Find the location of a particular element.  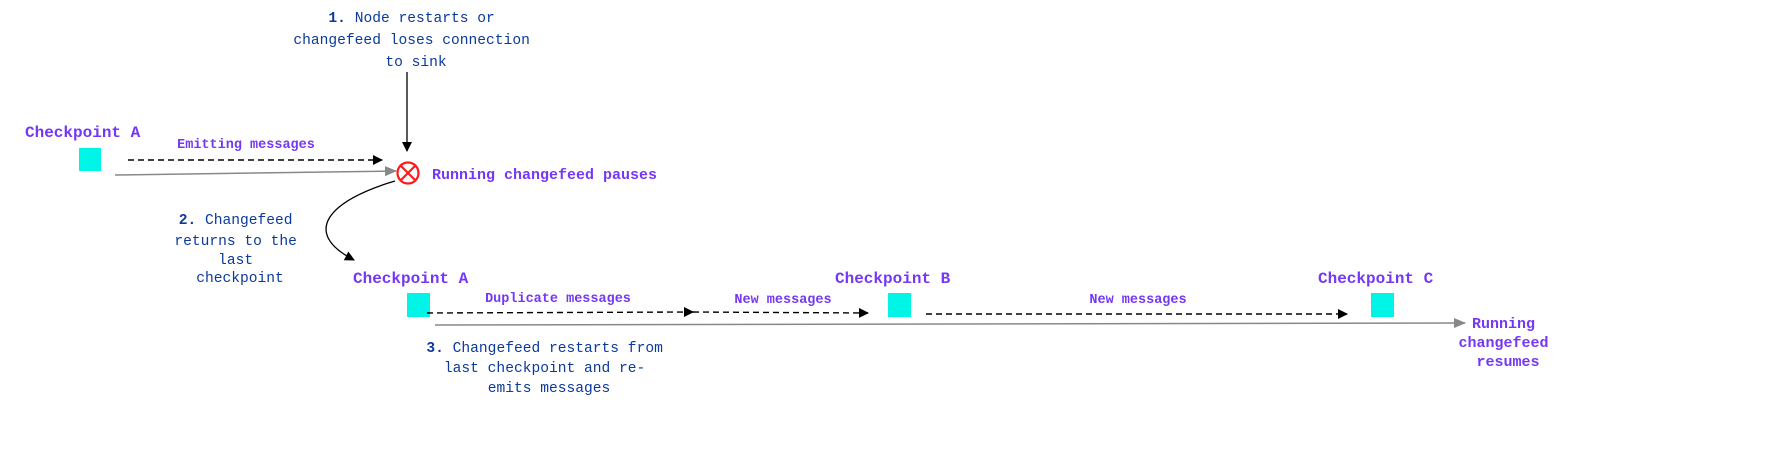

new-messages-label-2: New messages is located at coordinates (1137, 300).